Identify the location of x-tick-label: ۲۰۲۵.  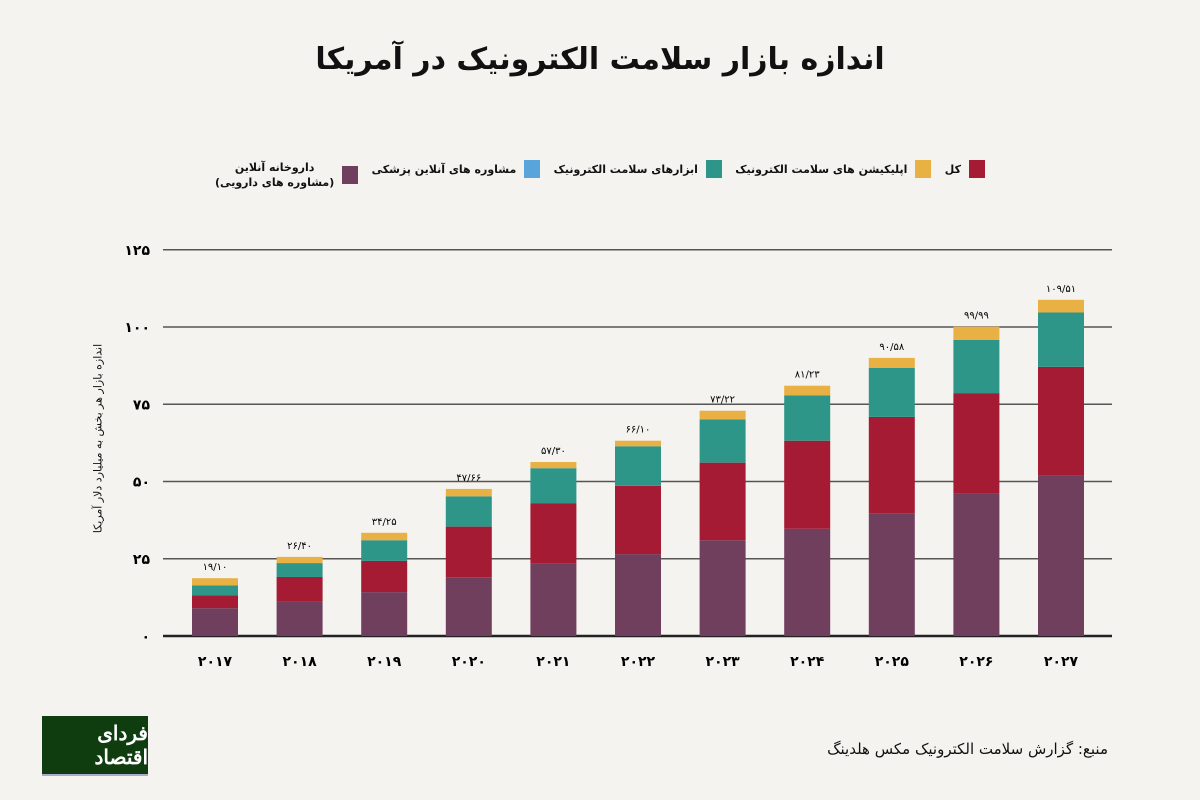
(892, 662).